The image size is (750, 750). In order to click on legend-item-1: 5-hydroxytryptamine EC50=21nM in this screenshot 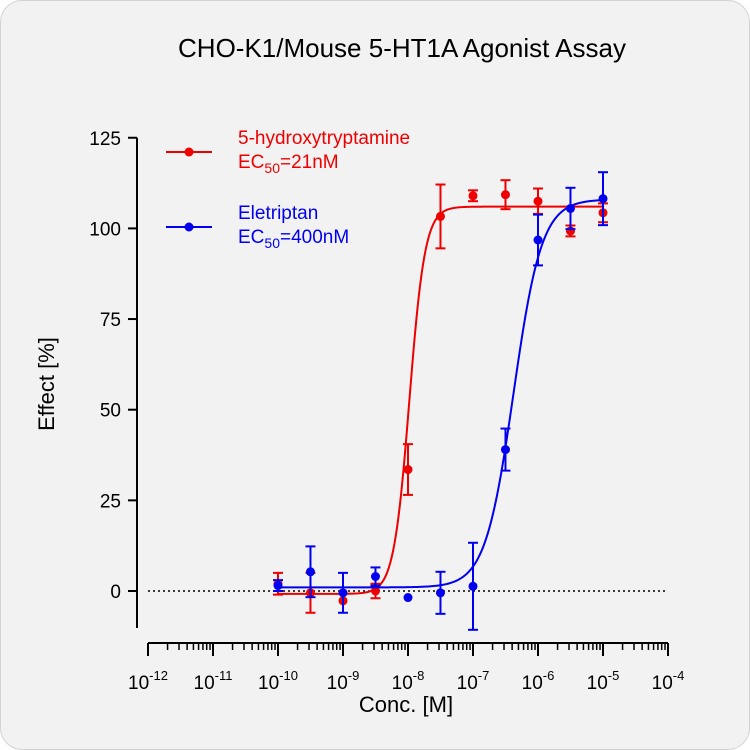, I will do `click(288, 152)`.